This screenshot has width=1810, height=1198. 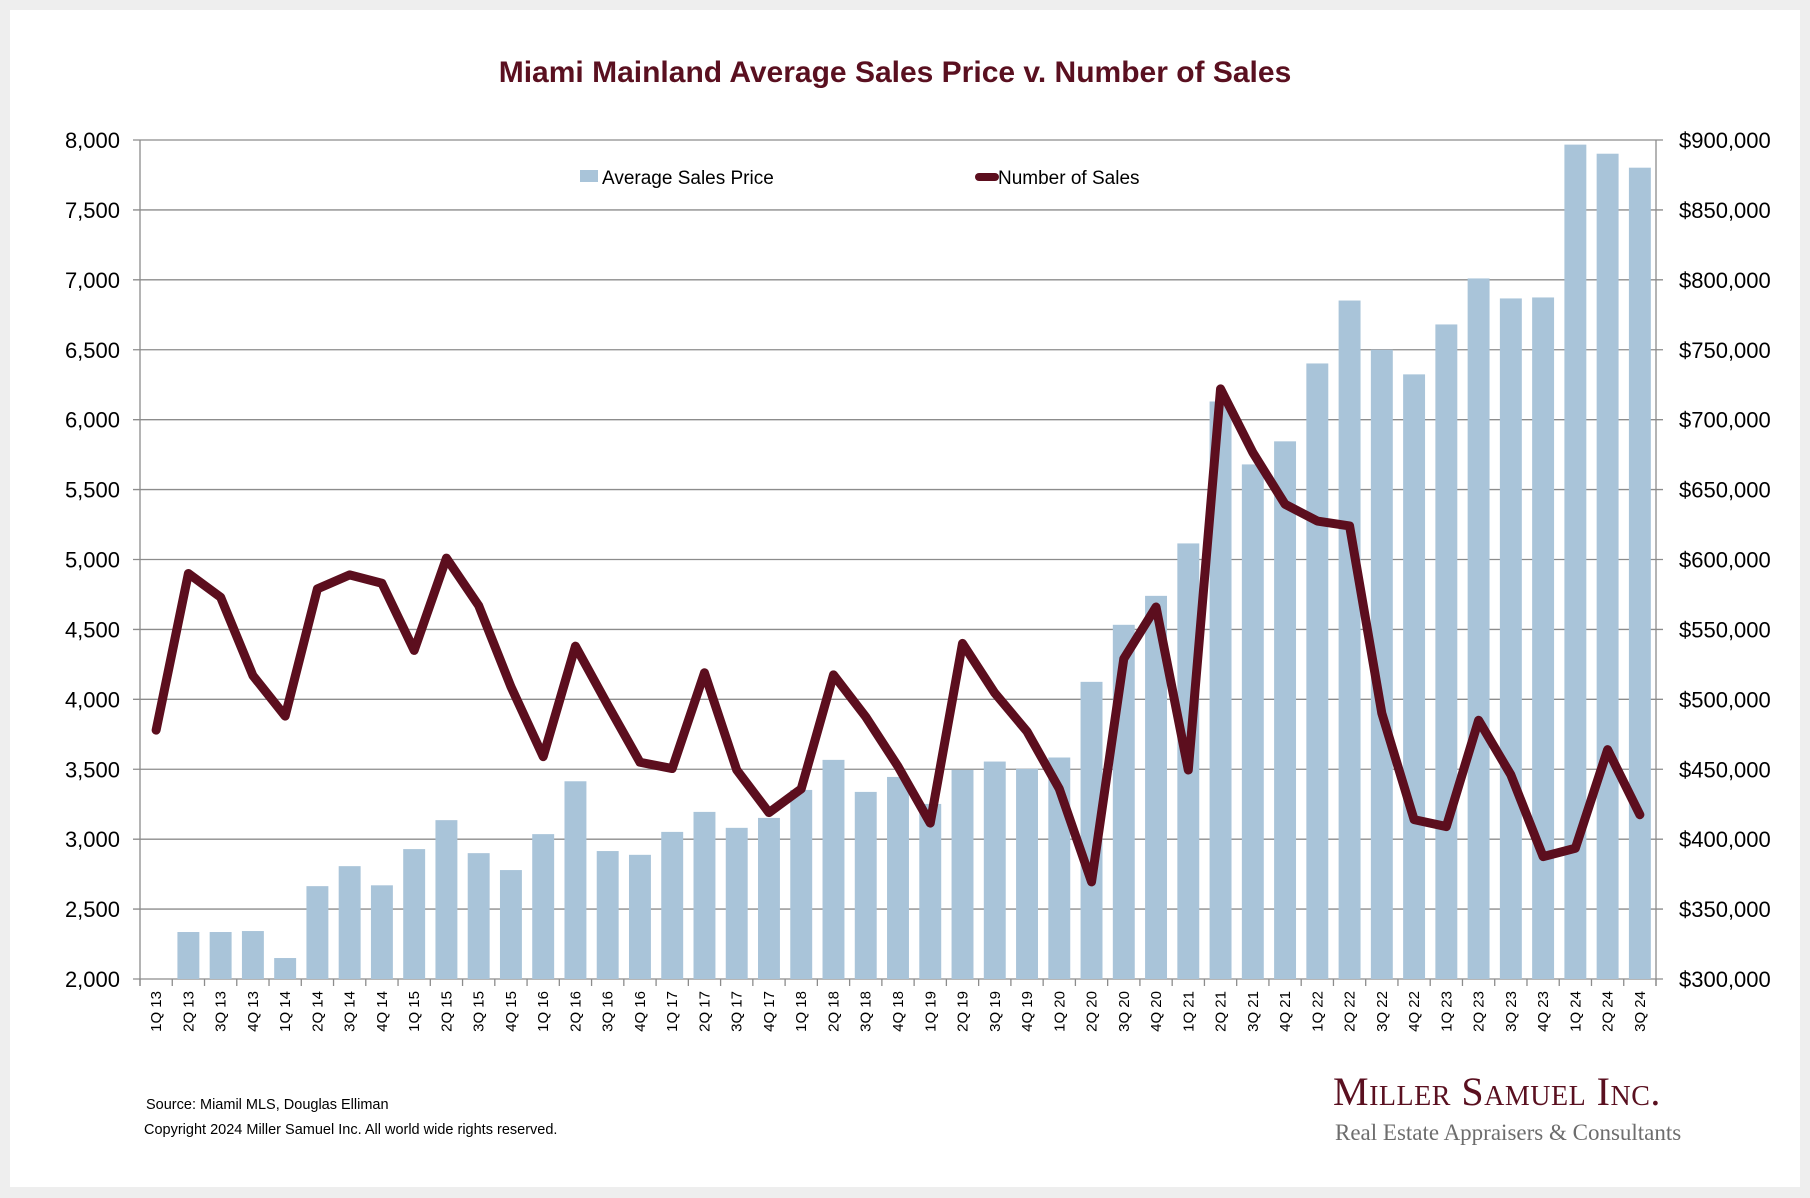 I want to click on left-axis-tick-label: 3,000, so click(x=92, y=839).